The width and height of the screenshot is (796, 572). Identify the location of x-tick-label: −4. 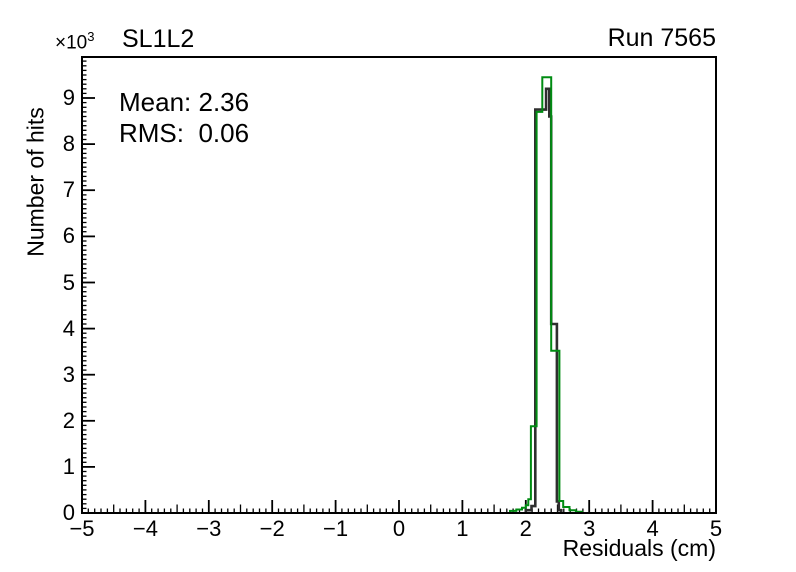
(145, 528).